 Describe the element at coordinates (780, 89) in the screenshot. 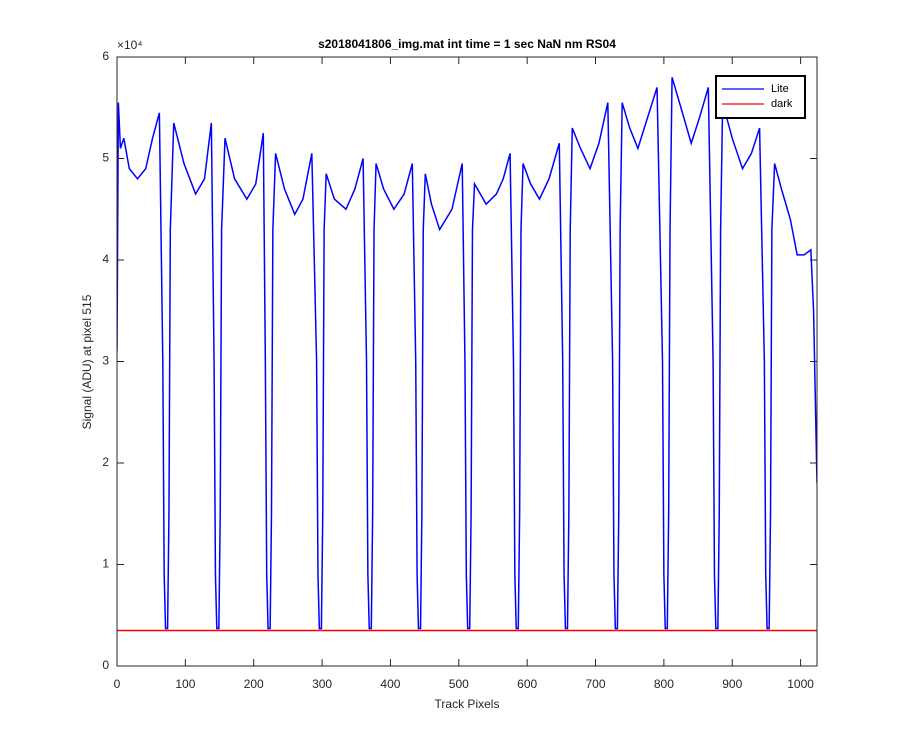

I see `legend-label: Lite` at that location.